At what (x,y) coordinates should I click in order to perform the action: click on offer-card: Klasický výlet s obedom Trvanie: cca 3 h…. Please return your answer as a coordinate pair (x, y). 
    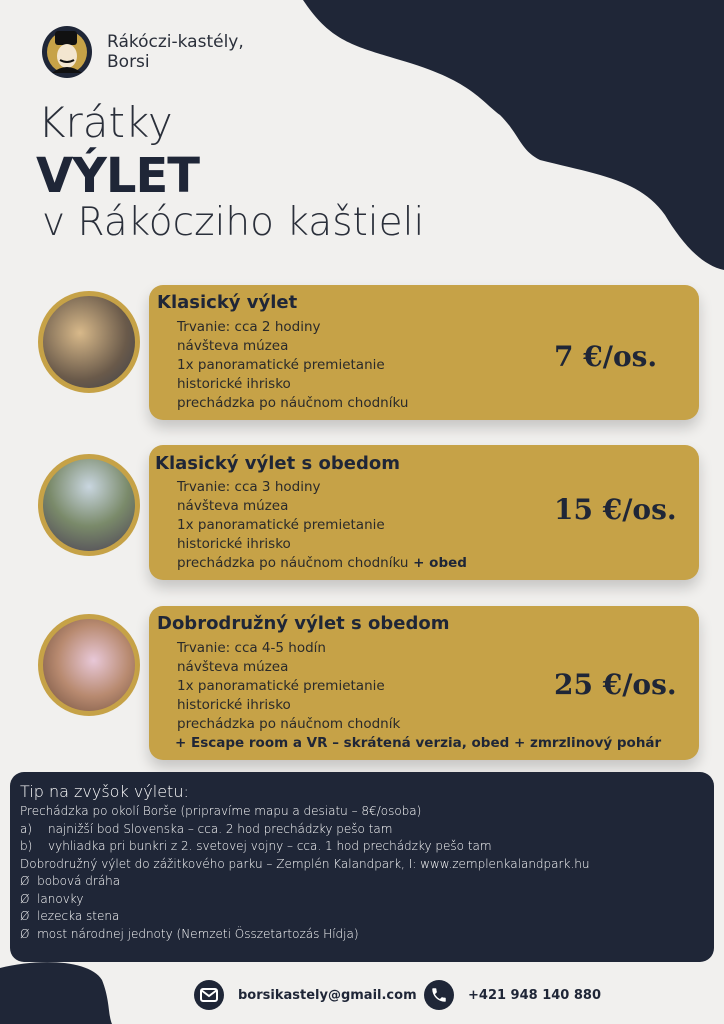
    Looking at the image, I should click on (424, 512).